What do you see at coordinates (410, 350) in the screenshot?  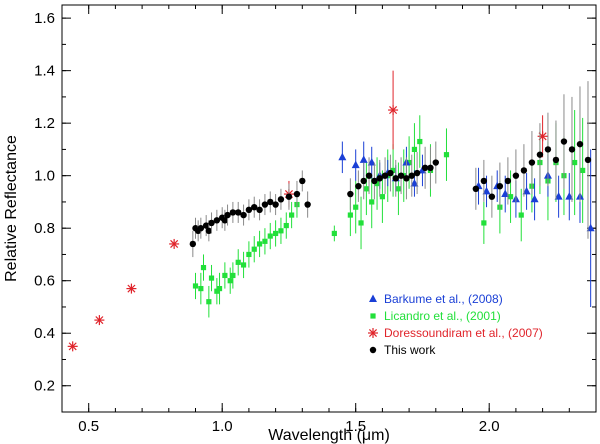 I see `legend-label: This work` at bounding box center [410, 350].